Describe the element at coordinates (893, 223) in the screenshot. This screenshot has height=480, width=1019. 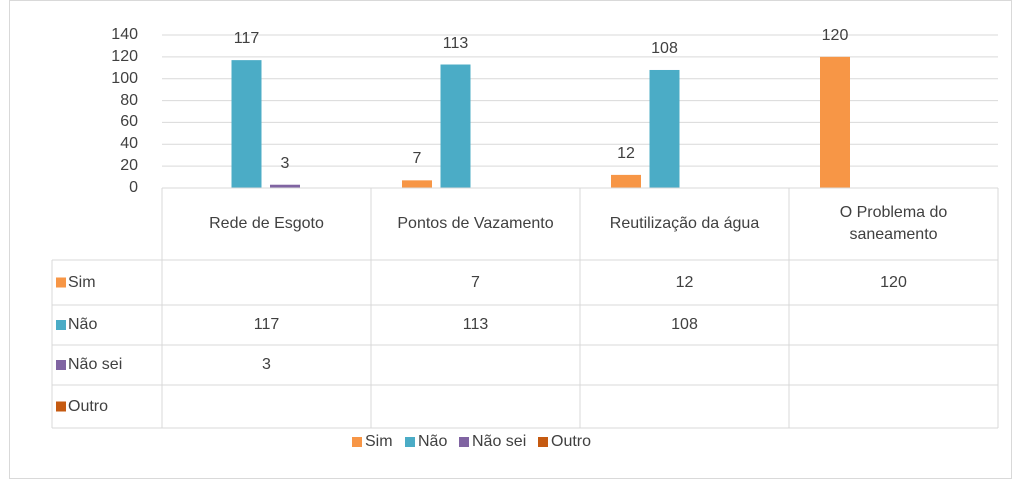
I see `category-label: O Problema do saneamento` at that location.